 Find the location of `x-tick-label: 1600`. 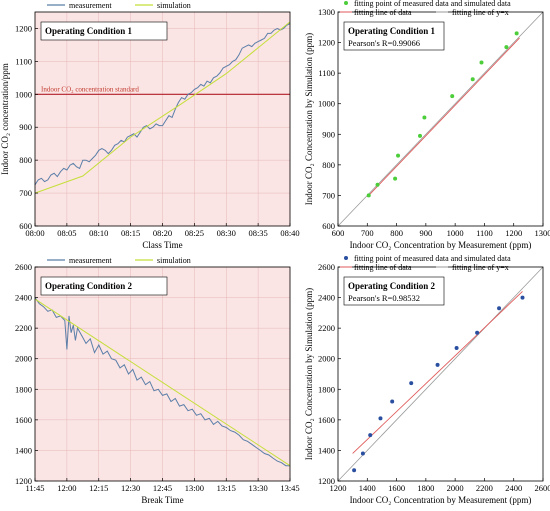

x-tick-label: 1600 is located at coordinates (396, 488).